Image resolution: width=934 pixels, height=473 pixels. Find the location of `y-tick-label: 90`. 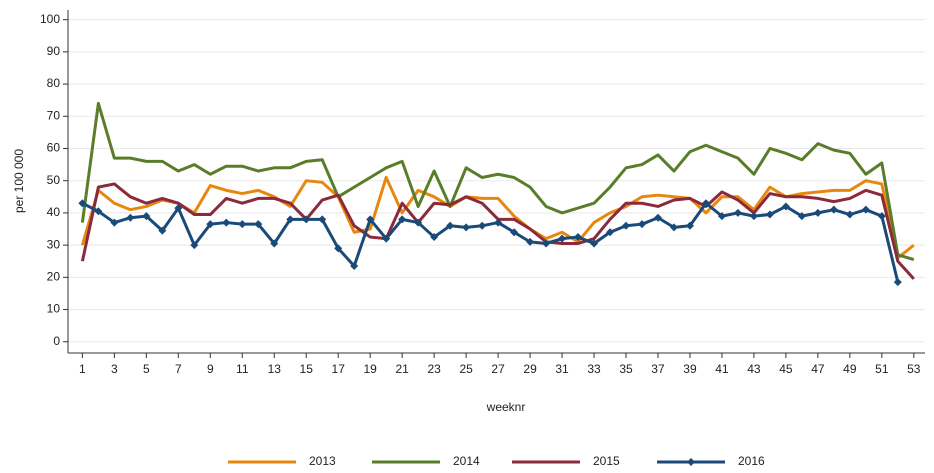

y-tick-label: 90 is located at coordinates (54, 51).